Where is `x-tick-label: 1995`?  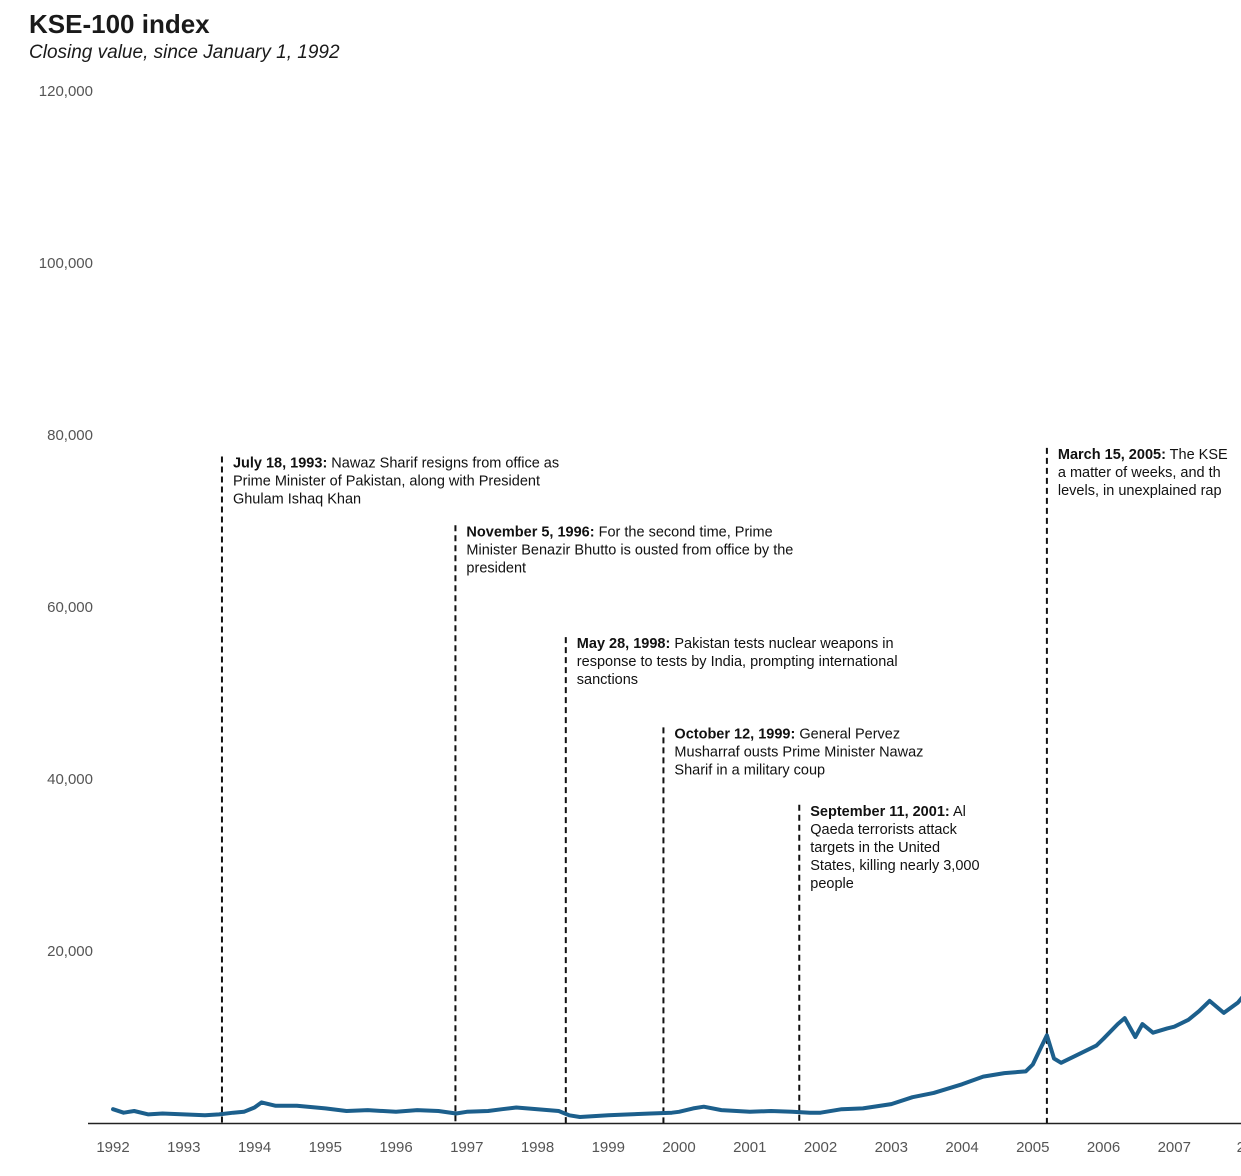
x-tick-label: 1995 is located at coordinates (325, 1147).